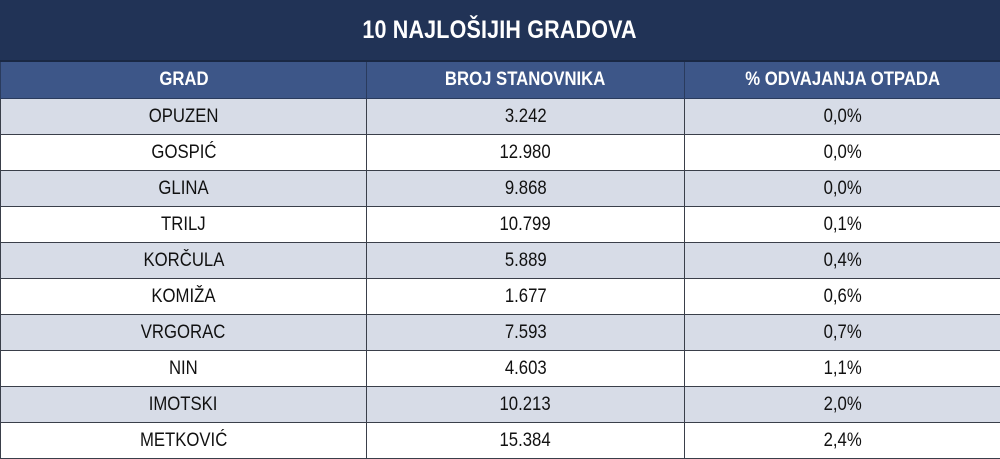  Describe the element at coordinates (183, 152) in the screenshot. I see `city-cell: GOSPIĆ` at that location.